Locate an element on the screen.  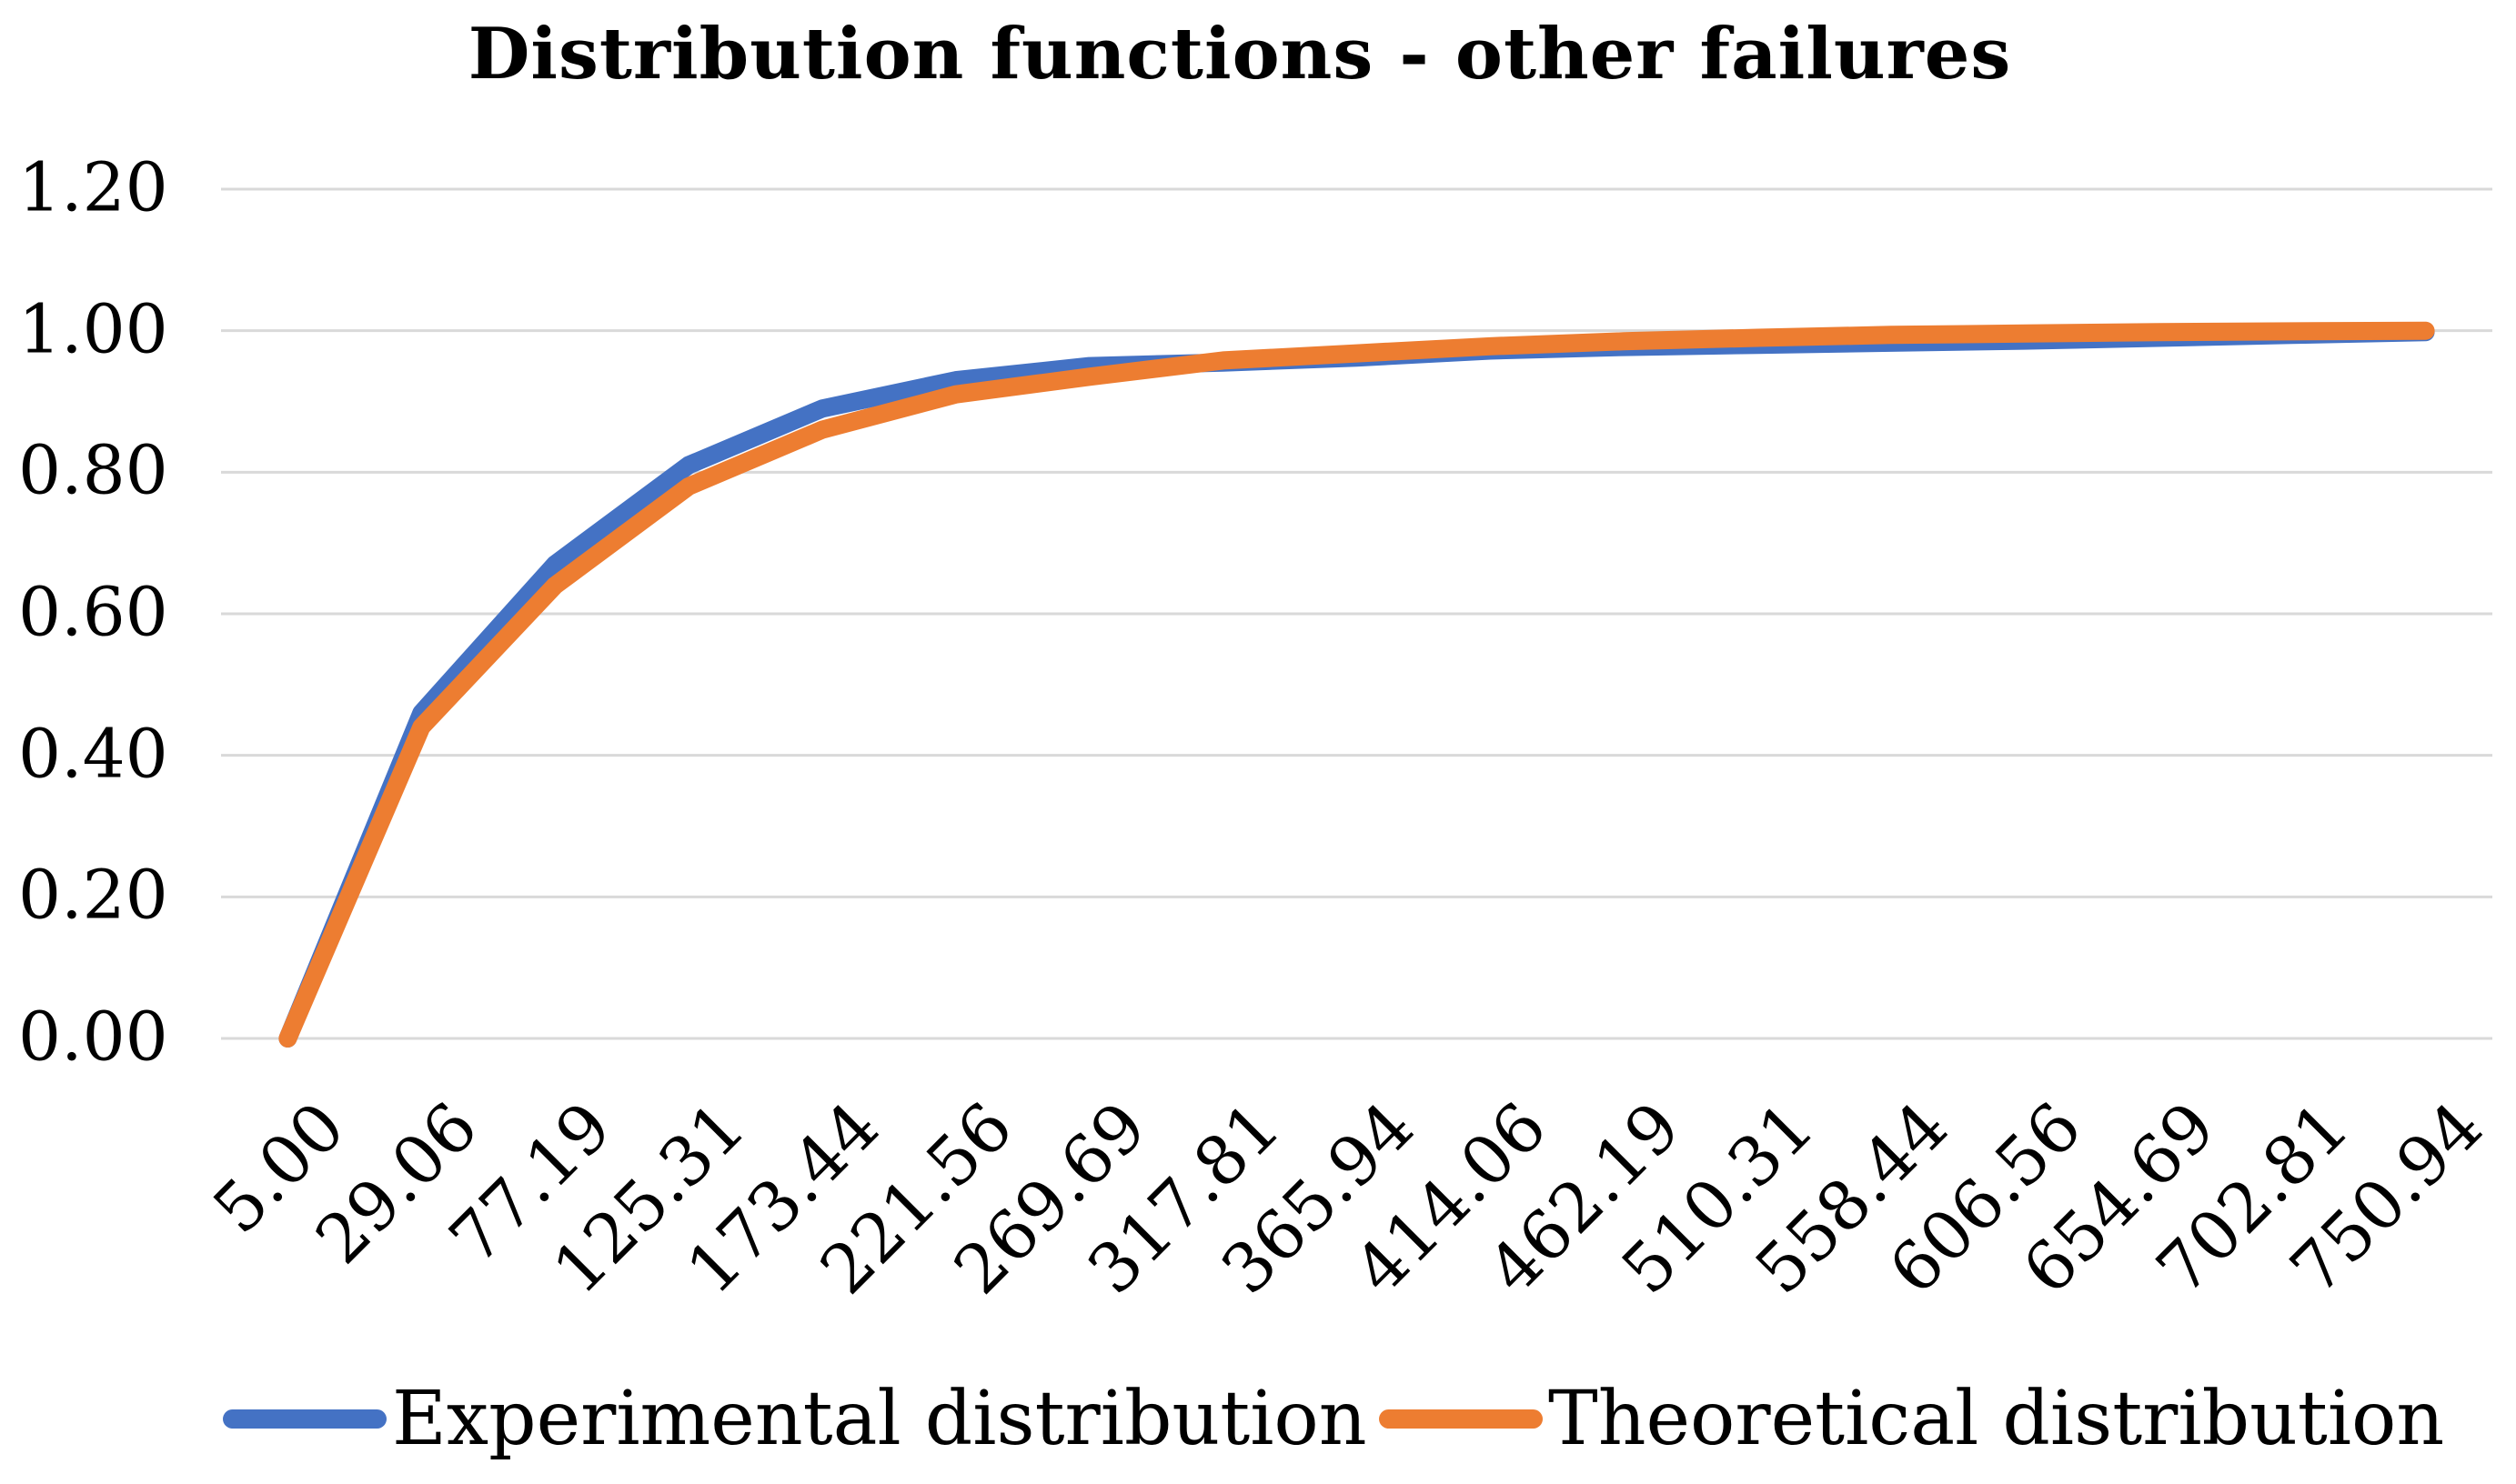
legend-item-experimental: Experimental distribution is located at coordinates (795, 1418).